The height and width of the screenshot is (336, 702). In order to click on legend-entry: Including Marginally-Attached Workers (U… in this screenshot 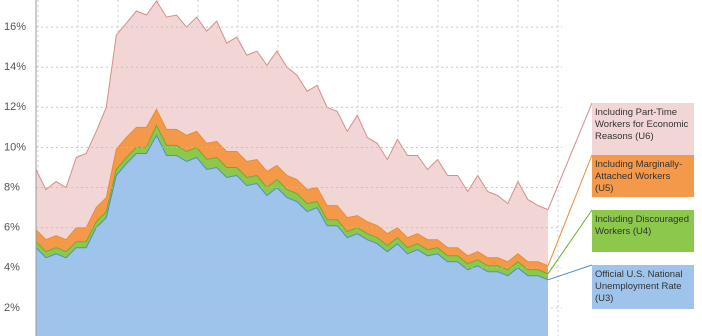, I will do `click(643, 176)`.